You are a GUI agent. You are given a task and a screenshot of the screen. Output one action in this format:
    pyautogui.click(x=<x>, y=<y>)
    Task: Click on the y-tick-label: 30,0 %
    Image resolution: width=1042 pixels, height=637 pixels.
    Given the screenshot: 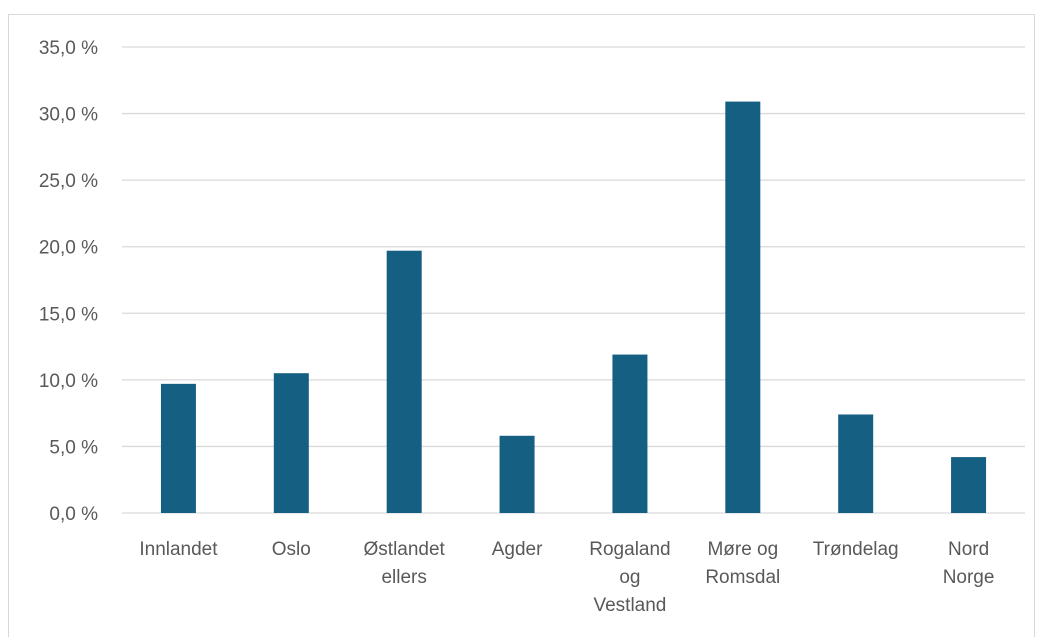 What is the action you would take?
    pyautogui.click(x=68, y=115)
    